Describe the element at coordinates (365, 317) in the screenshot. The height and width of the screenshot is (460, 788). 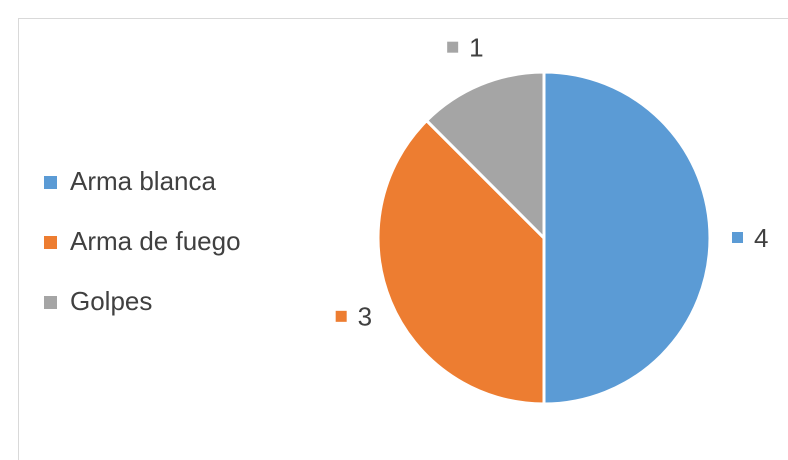
I see `data-label: 3` at that location.